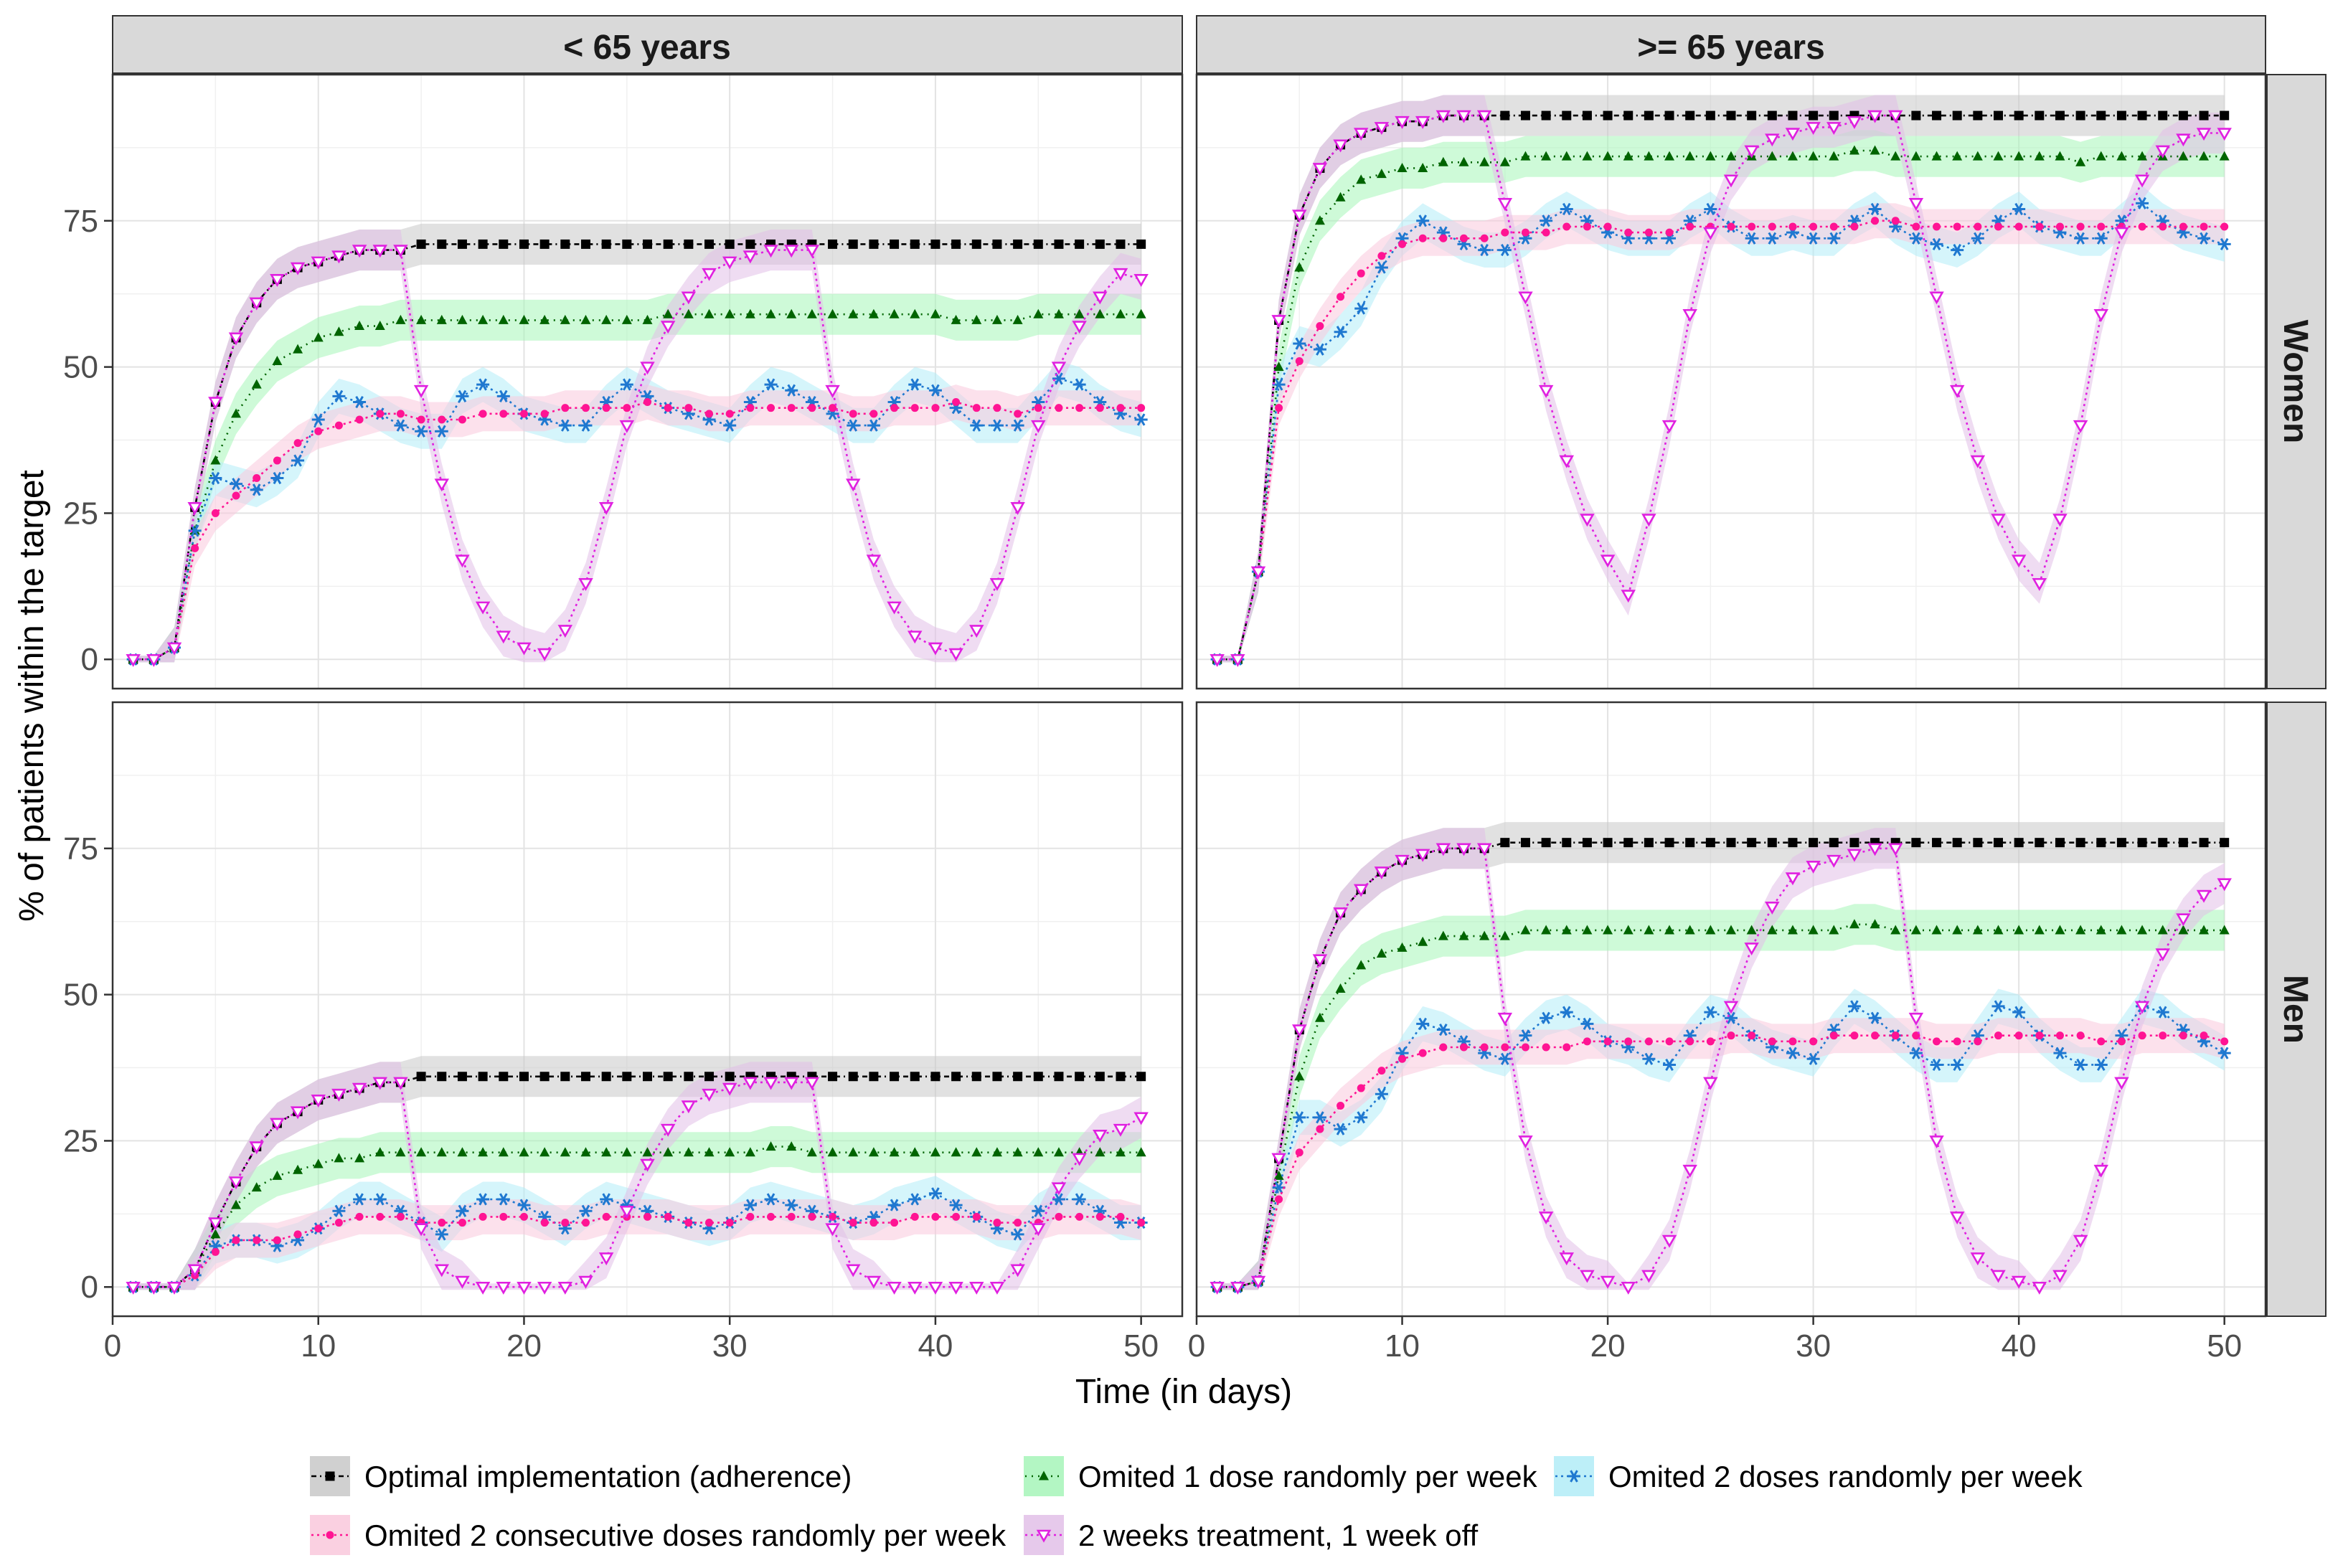 Image resolution: width=2343 pixels, height=1568 pixels. I want to click on line-consec, so click(637, 531).